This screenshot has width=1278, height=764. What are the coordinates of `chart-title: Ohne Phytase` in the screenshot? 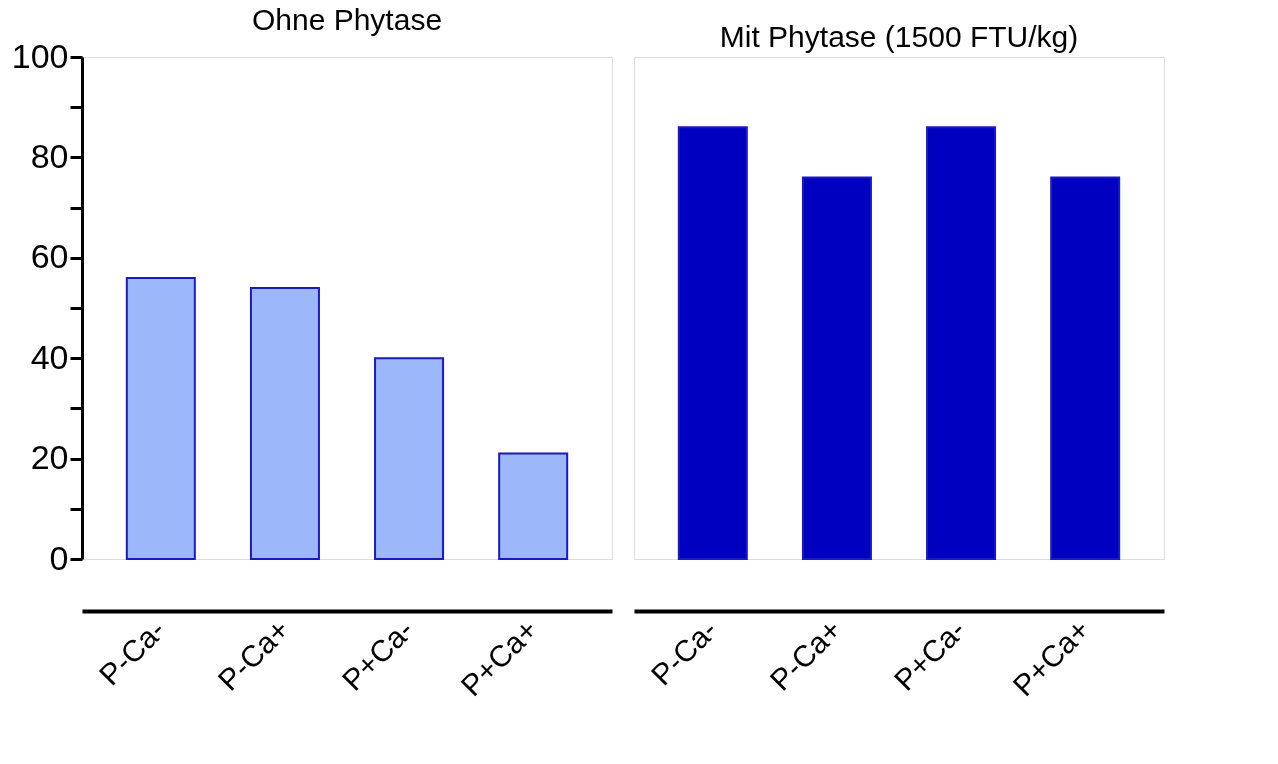 It's located at (347, 19).